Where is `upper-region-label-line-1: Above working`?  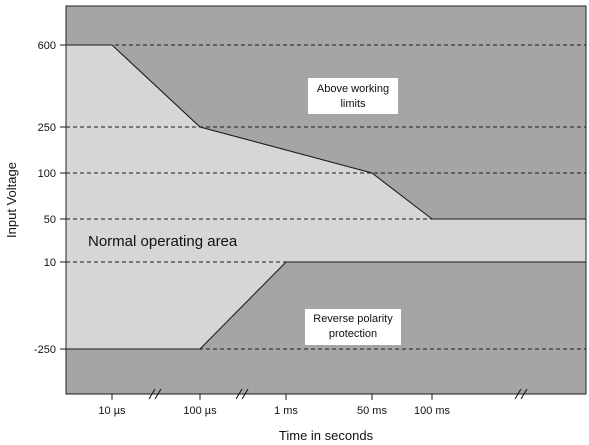
upper-region-label-line-1: Above working is located at coordinates (353, 89).